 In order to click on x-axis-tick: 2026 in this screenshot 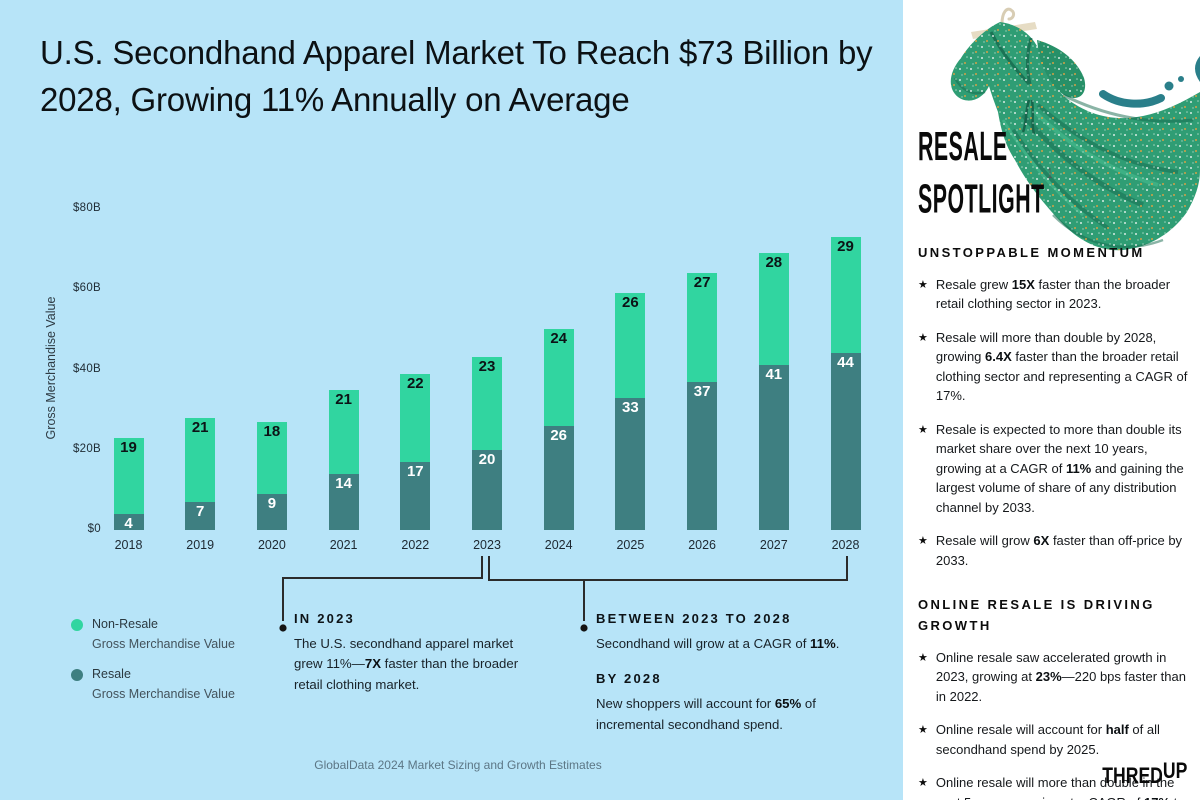, I will do `click(702, 545)`.